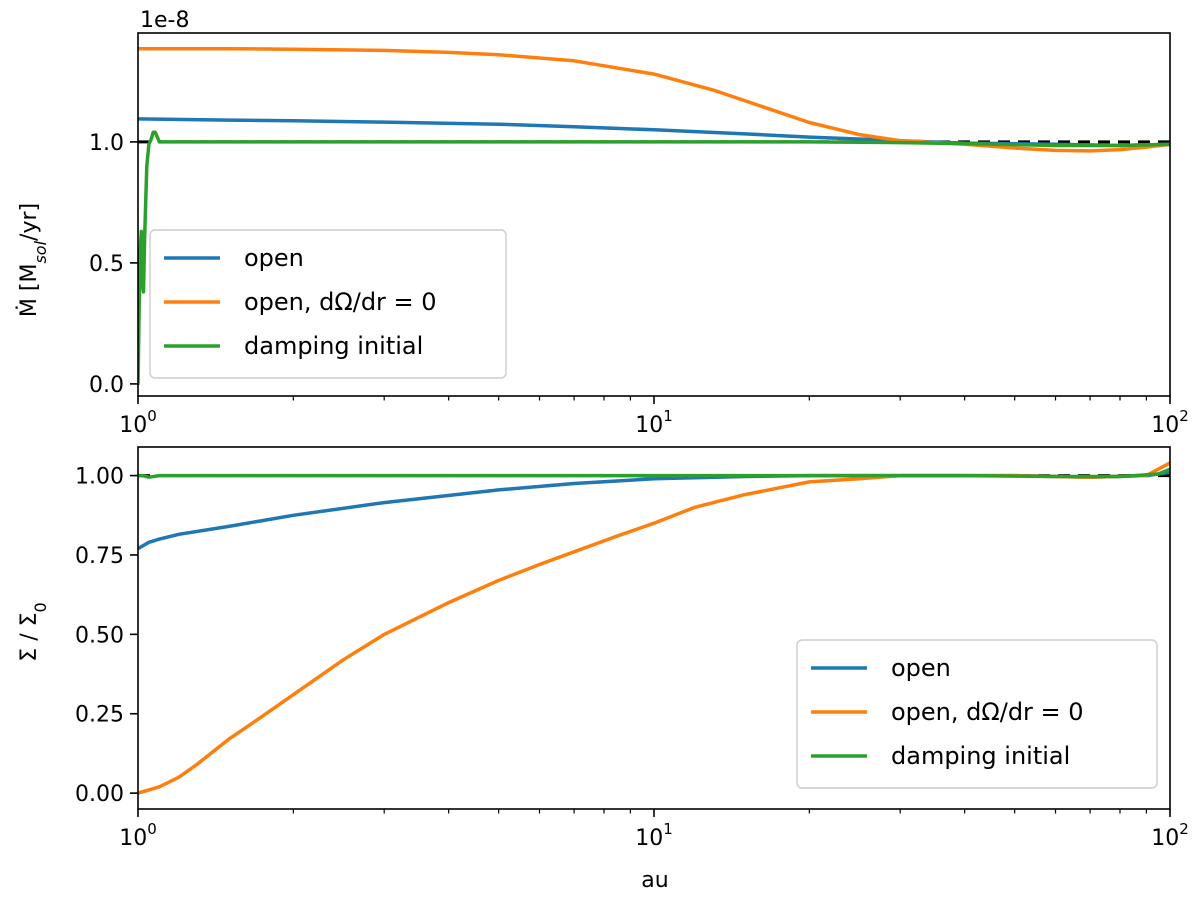 The width and height of the screenshot is (1200, 902). Describe the element at coordinates (99, 715) in the screenshot. I see `bottom-y-tick-label: 0.25` at that location.